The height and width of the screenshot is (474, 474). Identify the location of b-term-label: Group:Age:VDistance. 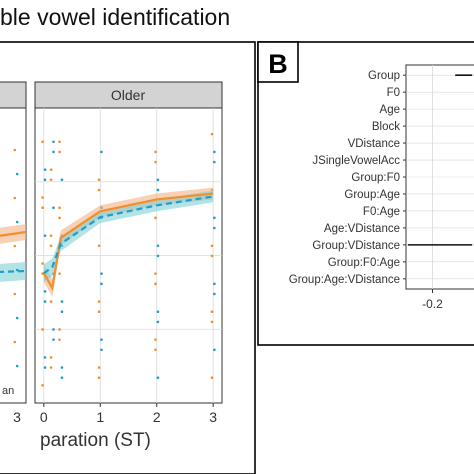
(344, 280).